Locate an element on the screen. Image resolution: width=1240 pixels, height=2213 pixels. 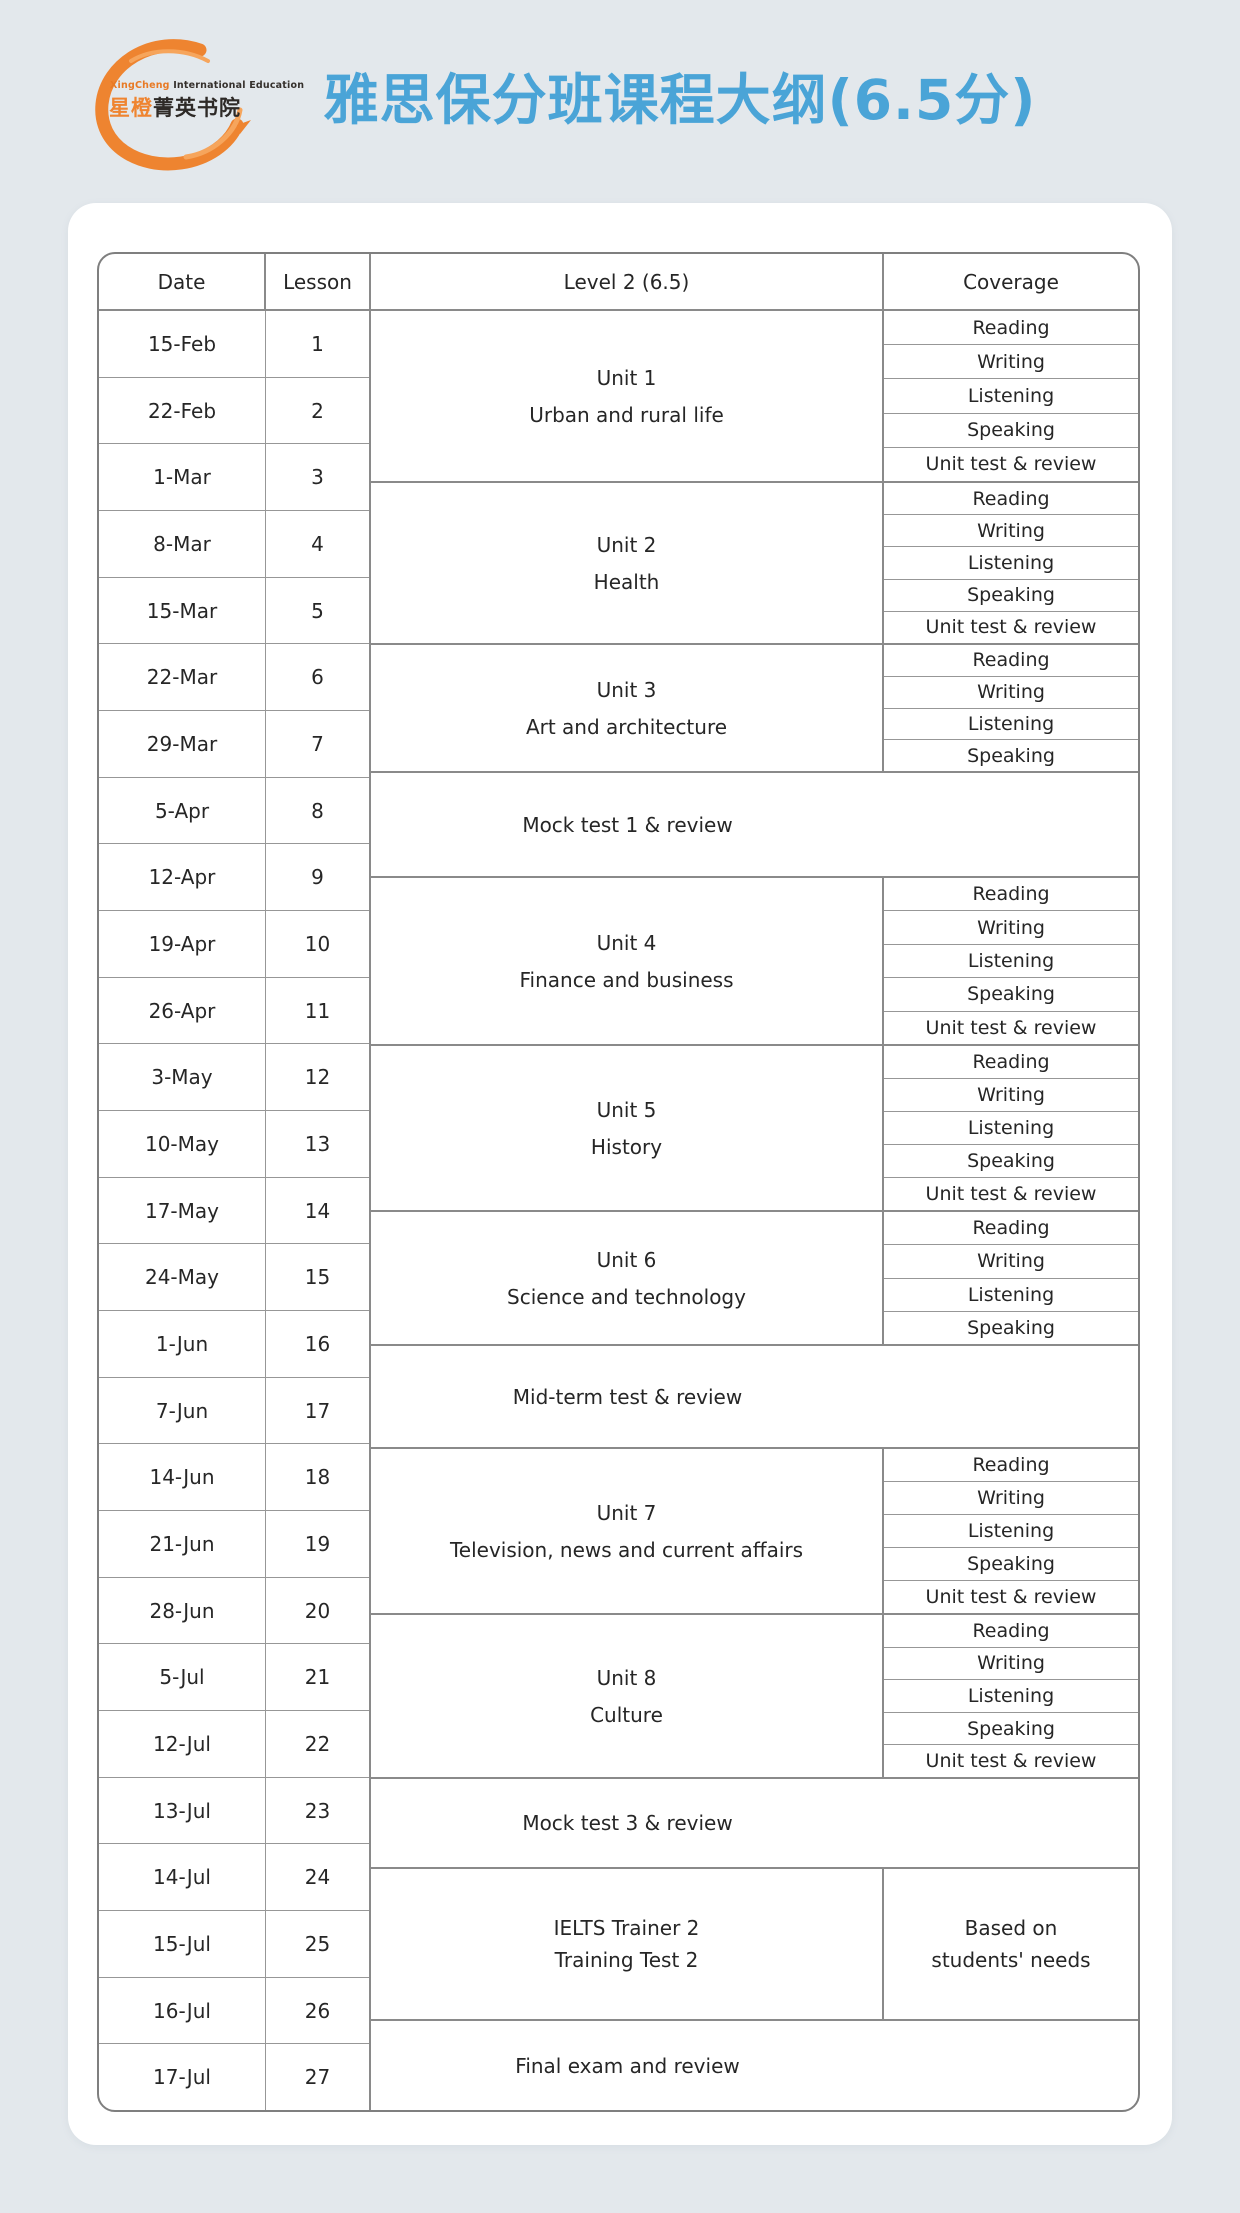
date-cell: 17-Jul is located at coordinates (182, 2077).